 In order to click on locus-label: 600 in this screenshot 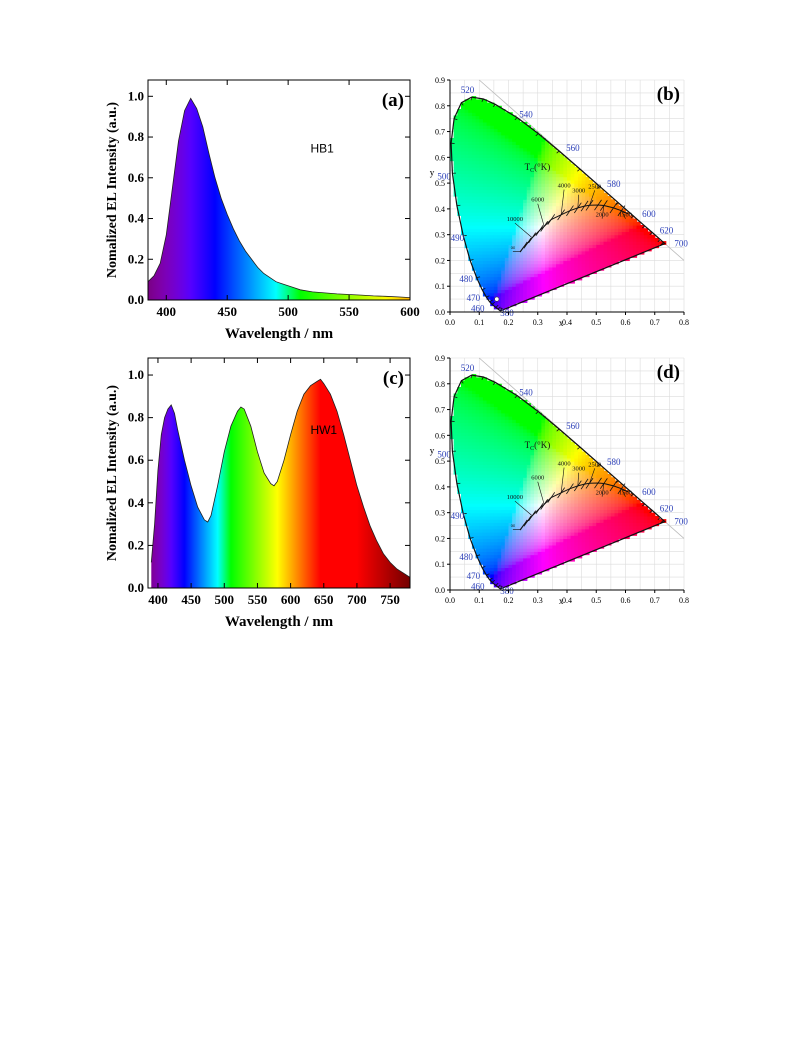, I will do `click(649, 214)`.